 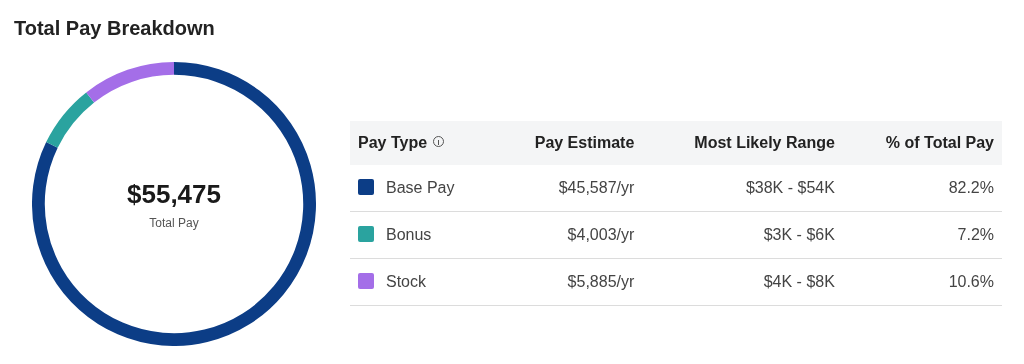 I want to click on text: % of Total Pay, so click(x=922, y=143).